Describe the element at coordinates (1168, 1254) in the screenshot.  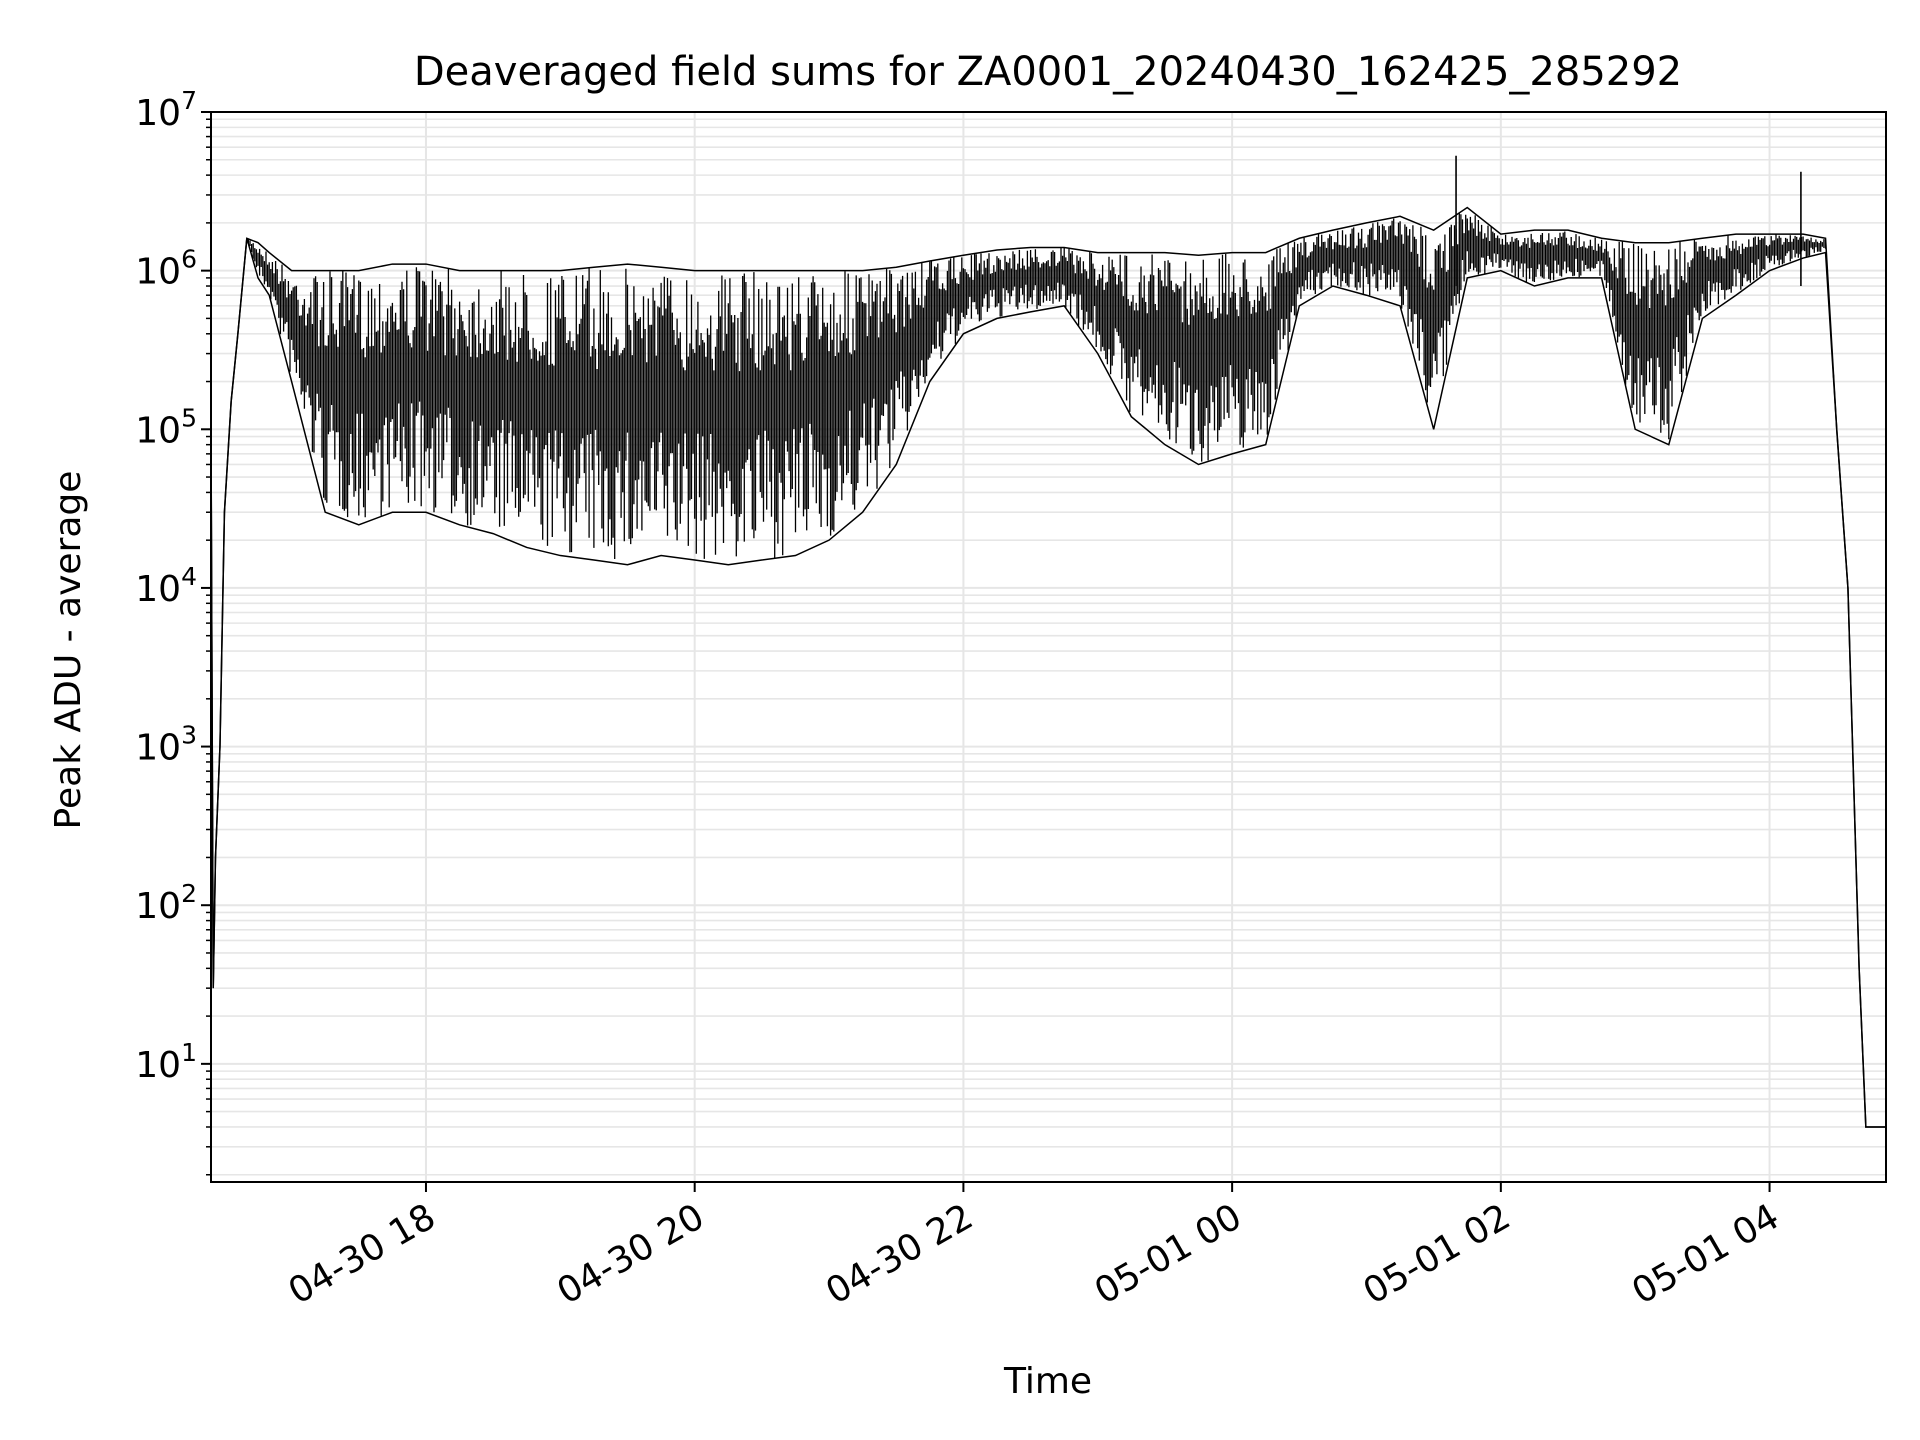
I see `x-tick-label: 05-01 00` at that location.